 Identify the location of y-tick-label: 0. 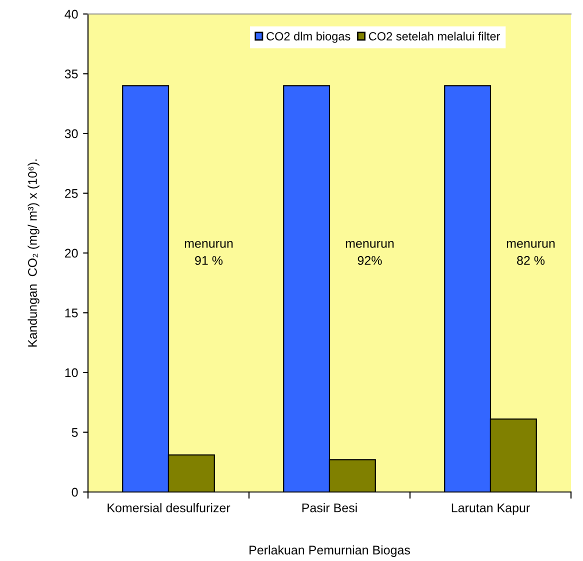
(75, 492).